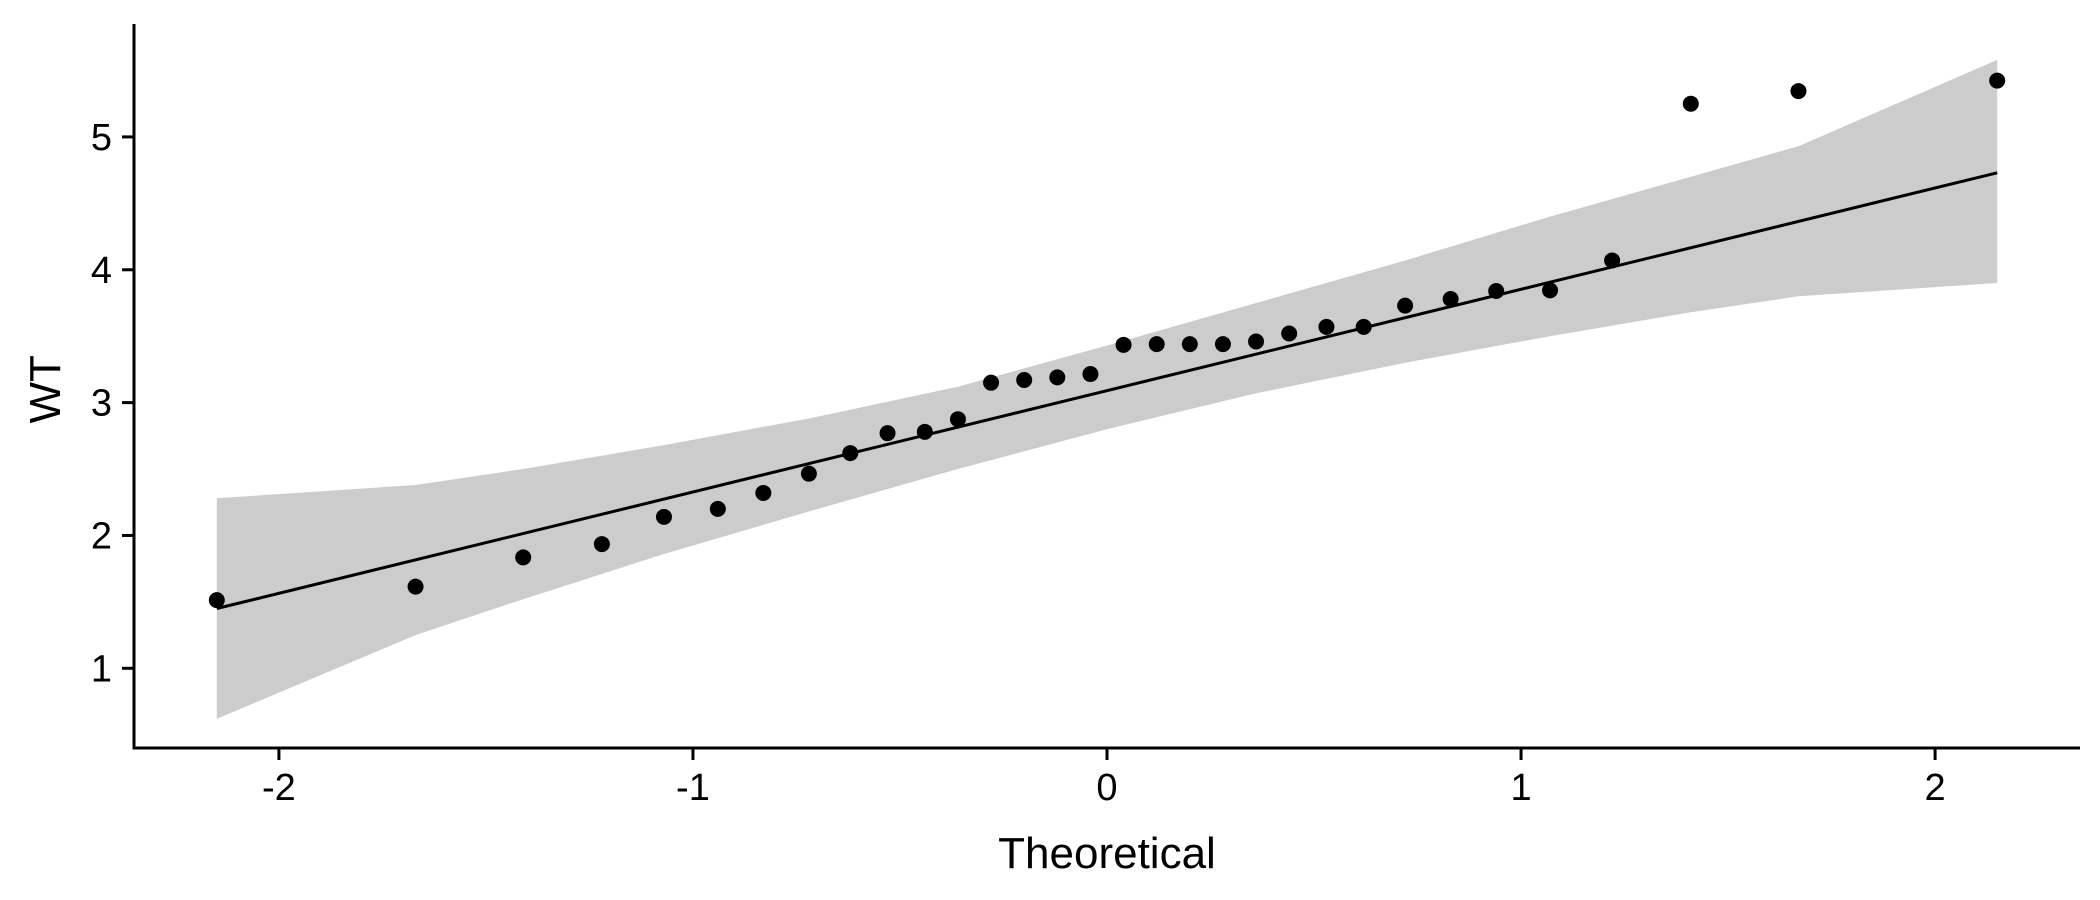  I want to click on y-tick-label: 2, so click(101, 536).